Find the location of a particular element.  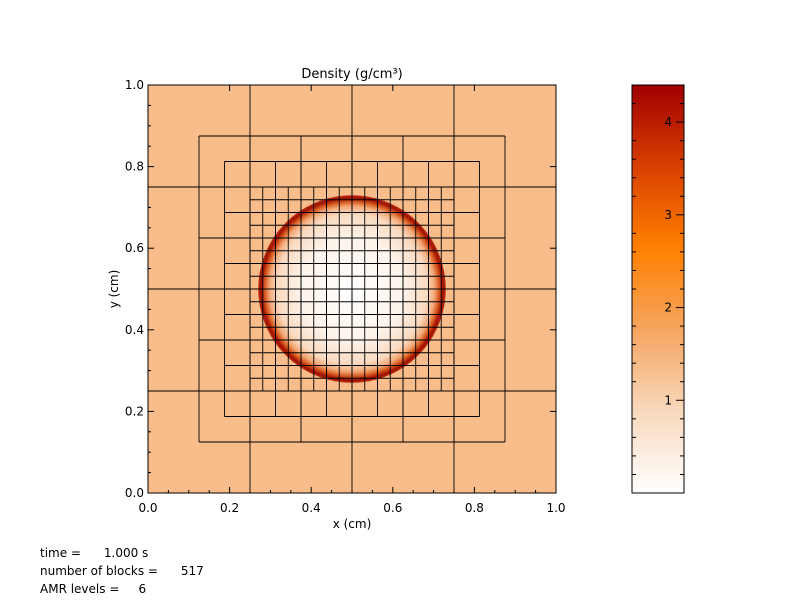

y-tick-label: 1.0 is located at coordinates (134, 85).